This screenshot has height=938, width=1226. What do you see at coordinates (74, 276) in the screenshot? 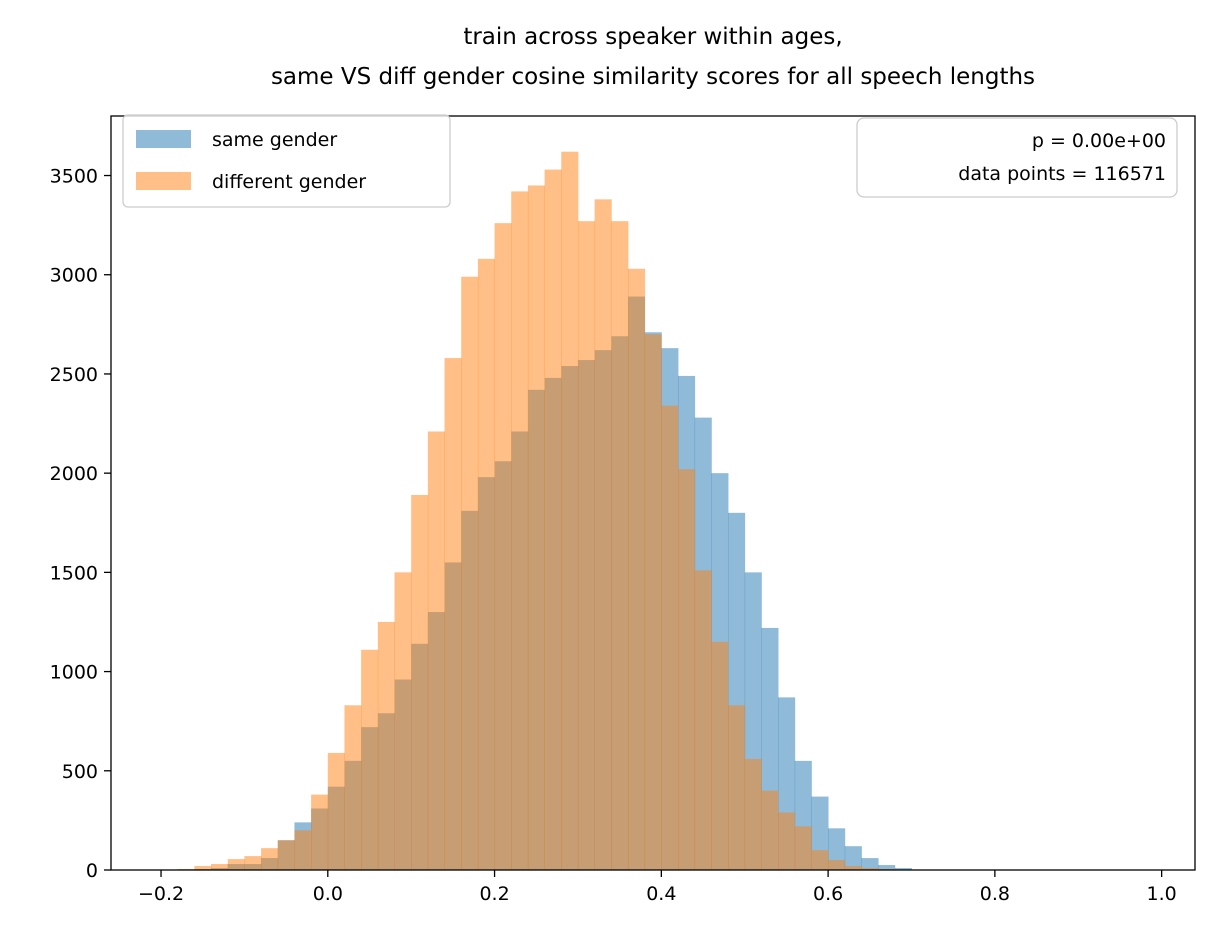
I see `y-tick-label: 3000` at bounding box center [74, 276].